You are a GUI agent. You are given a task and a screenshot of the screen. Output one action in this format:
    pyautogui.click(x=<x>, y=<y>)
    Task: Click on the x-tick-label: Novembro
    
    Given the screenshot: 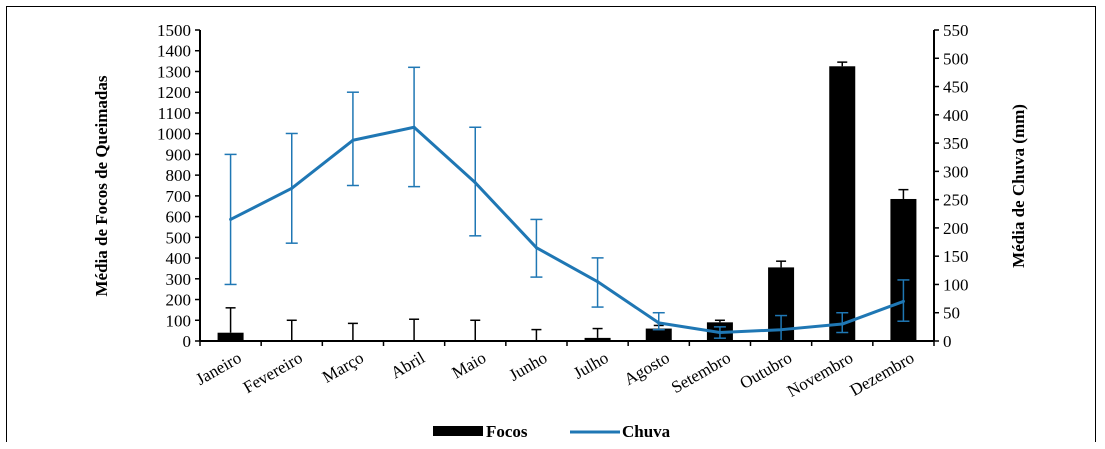 What is the action you would take?
    pyautogui.click(x=820, y=374)
    